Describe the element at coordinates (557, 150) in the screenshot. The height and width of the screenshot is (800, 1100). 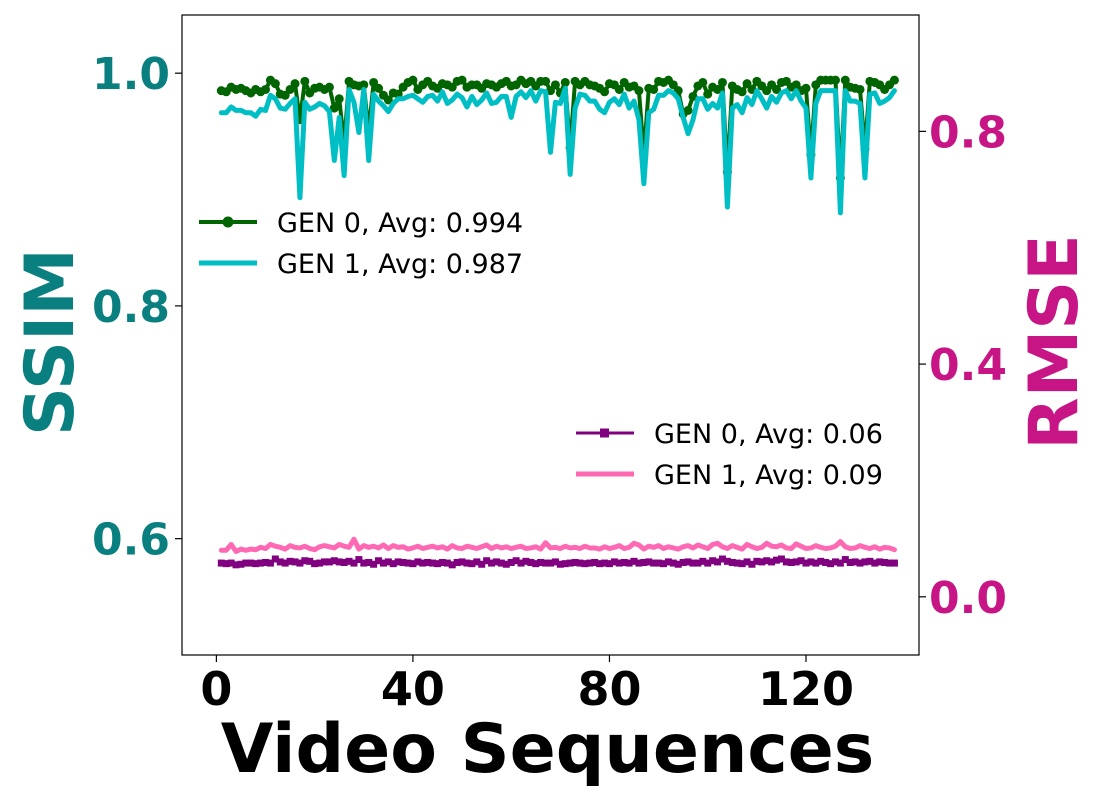
I see `ssim-gen1-line` at that location.